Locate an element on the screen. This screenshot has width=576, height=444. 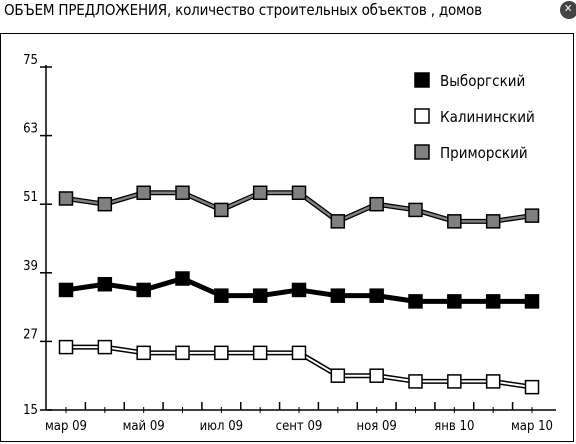
legend-label: Калининский is located at coordinates (487, 117).